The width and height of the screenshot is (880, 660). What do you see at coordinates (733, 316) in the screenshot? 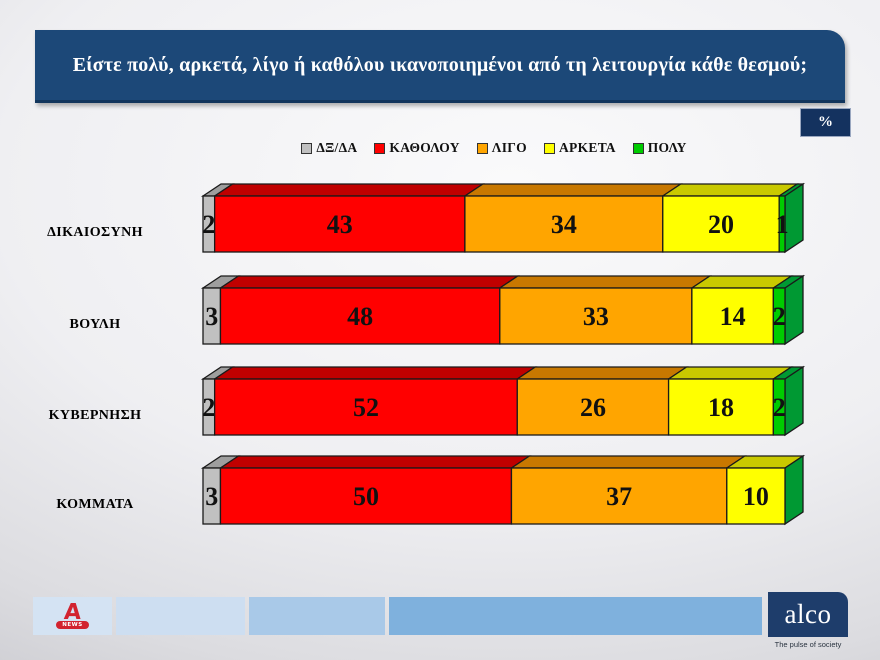
I see `bar-value-label: 14` at bounding box center [733, 316].